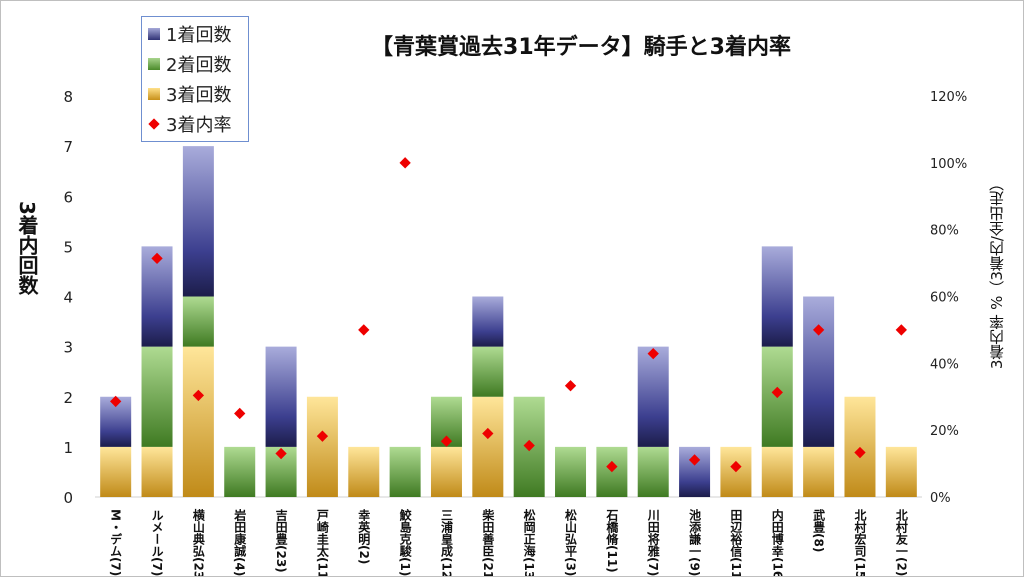 This screenshot has height=577, width=1024. Describe the element at coordinates (364, 536) in the screenshot. I see `x-tick-label: 幸英明(2)` at that location.